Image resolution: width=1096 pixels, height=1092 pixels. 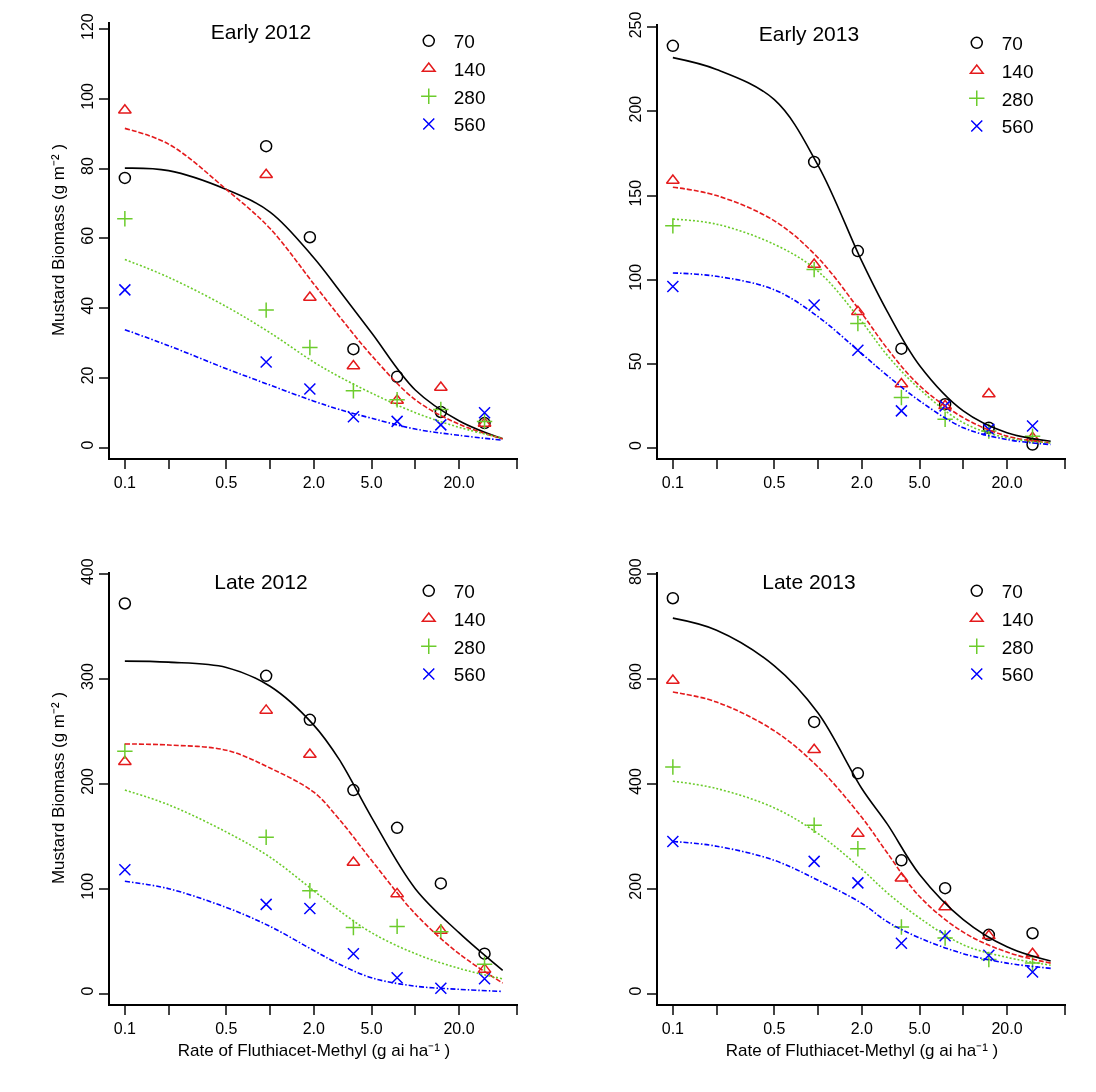 I want to click on y-tick-label: 800, so click(x=635, y=572).